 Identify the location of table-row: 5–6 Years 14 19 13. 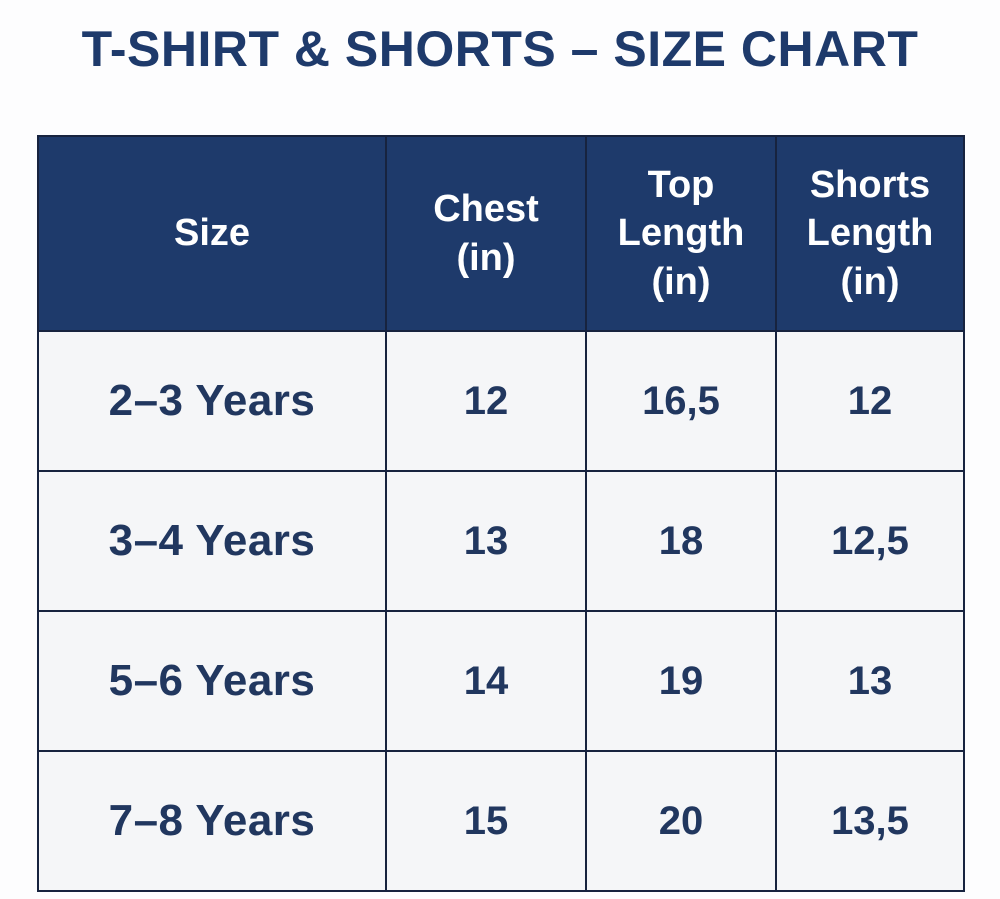
(501, 681).